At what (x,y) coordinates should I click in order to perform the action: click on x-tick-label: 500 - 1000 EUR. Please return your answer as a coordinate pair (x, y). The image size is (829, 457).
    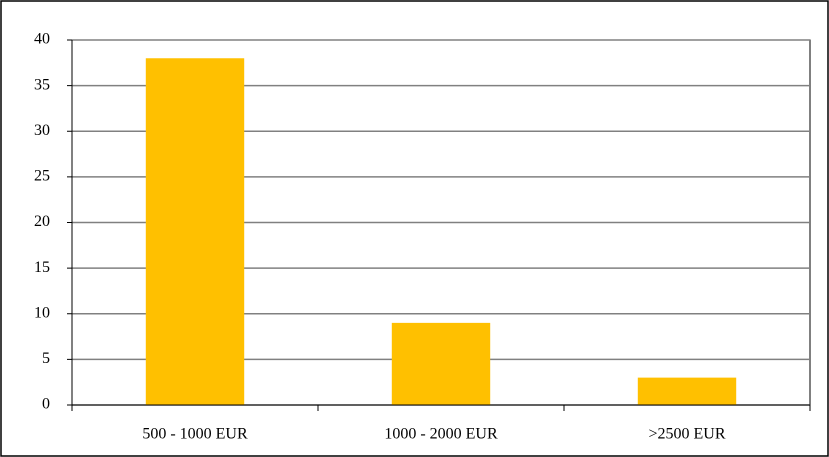
    Looking at the image, I should click on (195, 434).